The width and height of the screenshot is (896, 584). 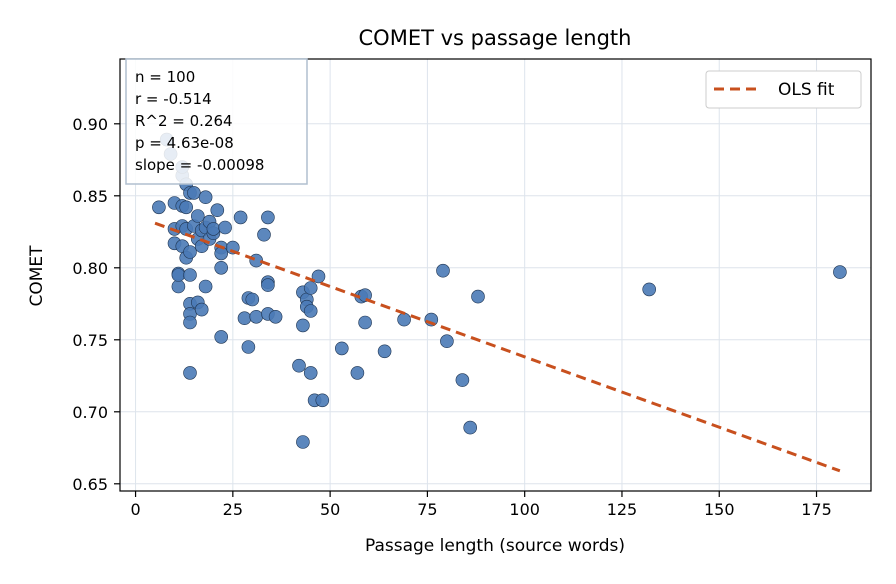 What do you see at coordinates (165, 77) in the screenshot?
I see `stats-n: n = 100` at bounding box center [165, 77].